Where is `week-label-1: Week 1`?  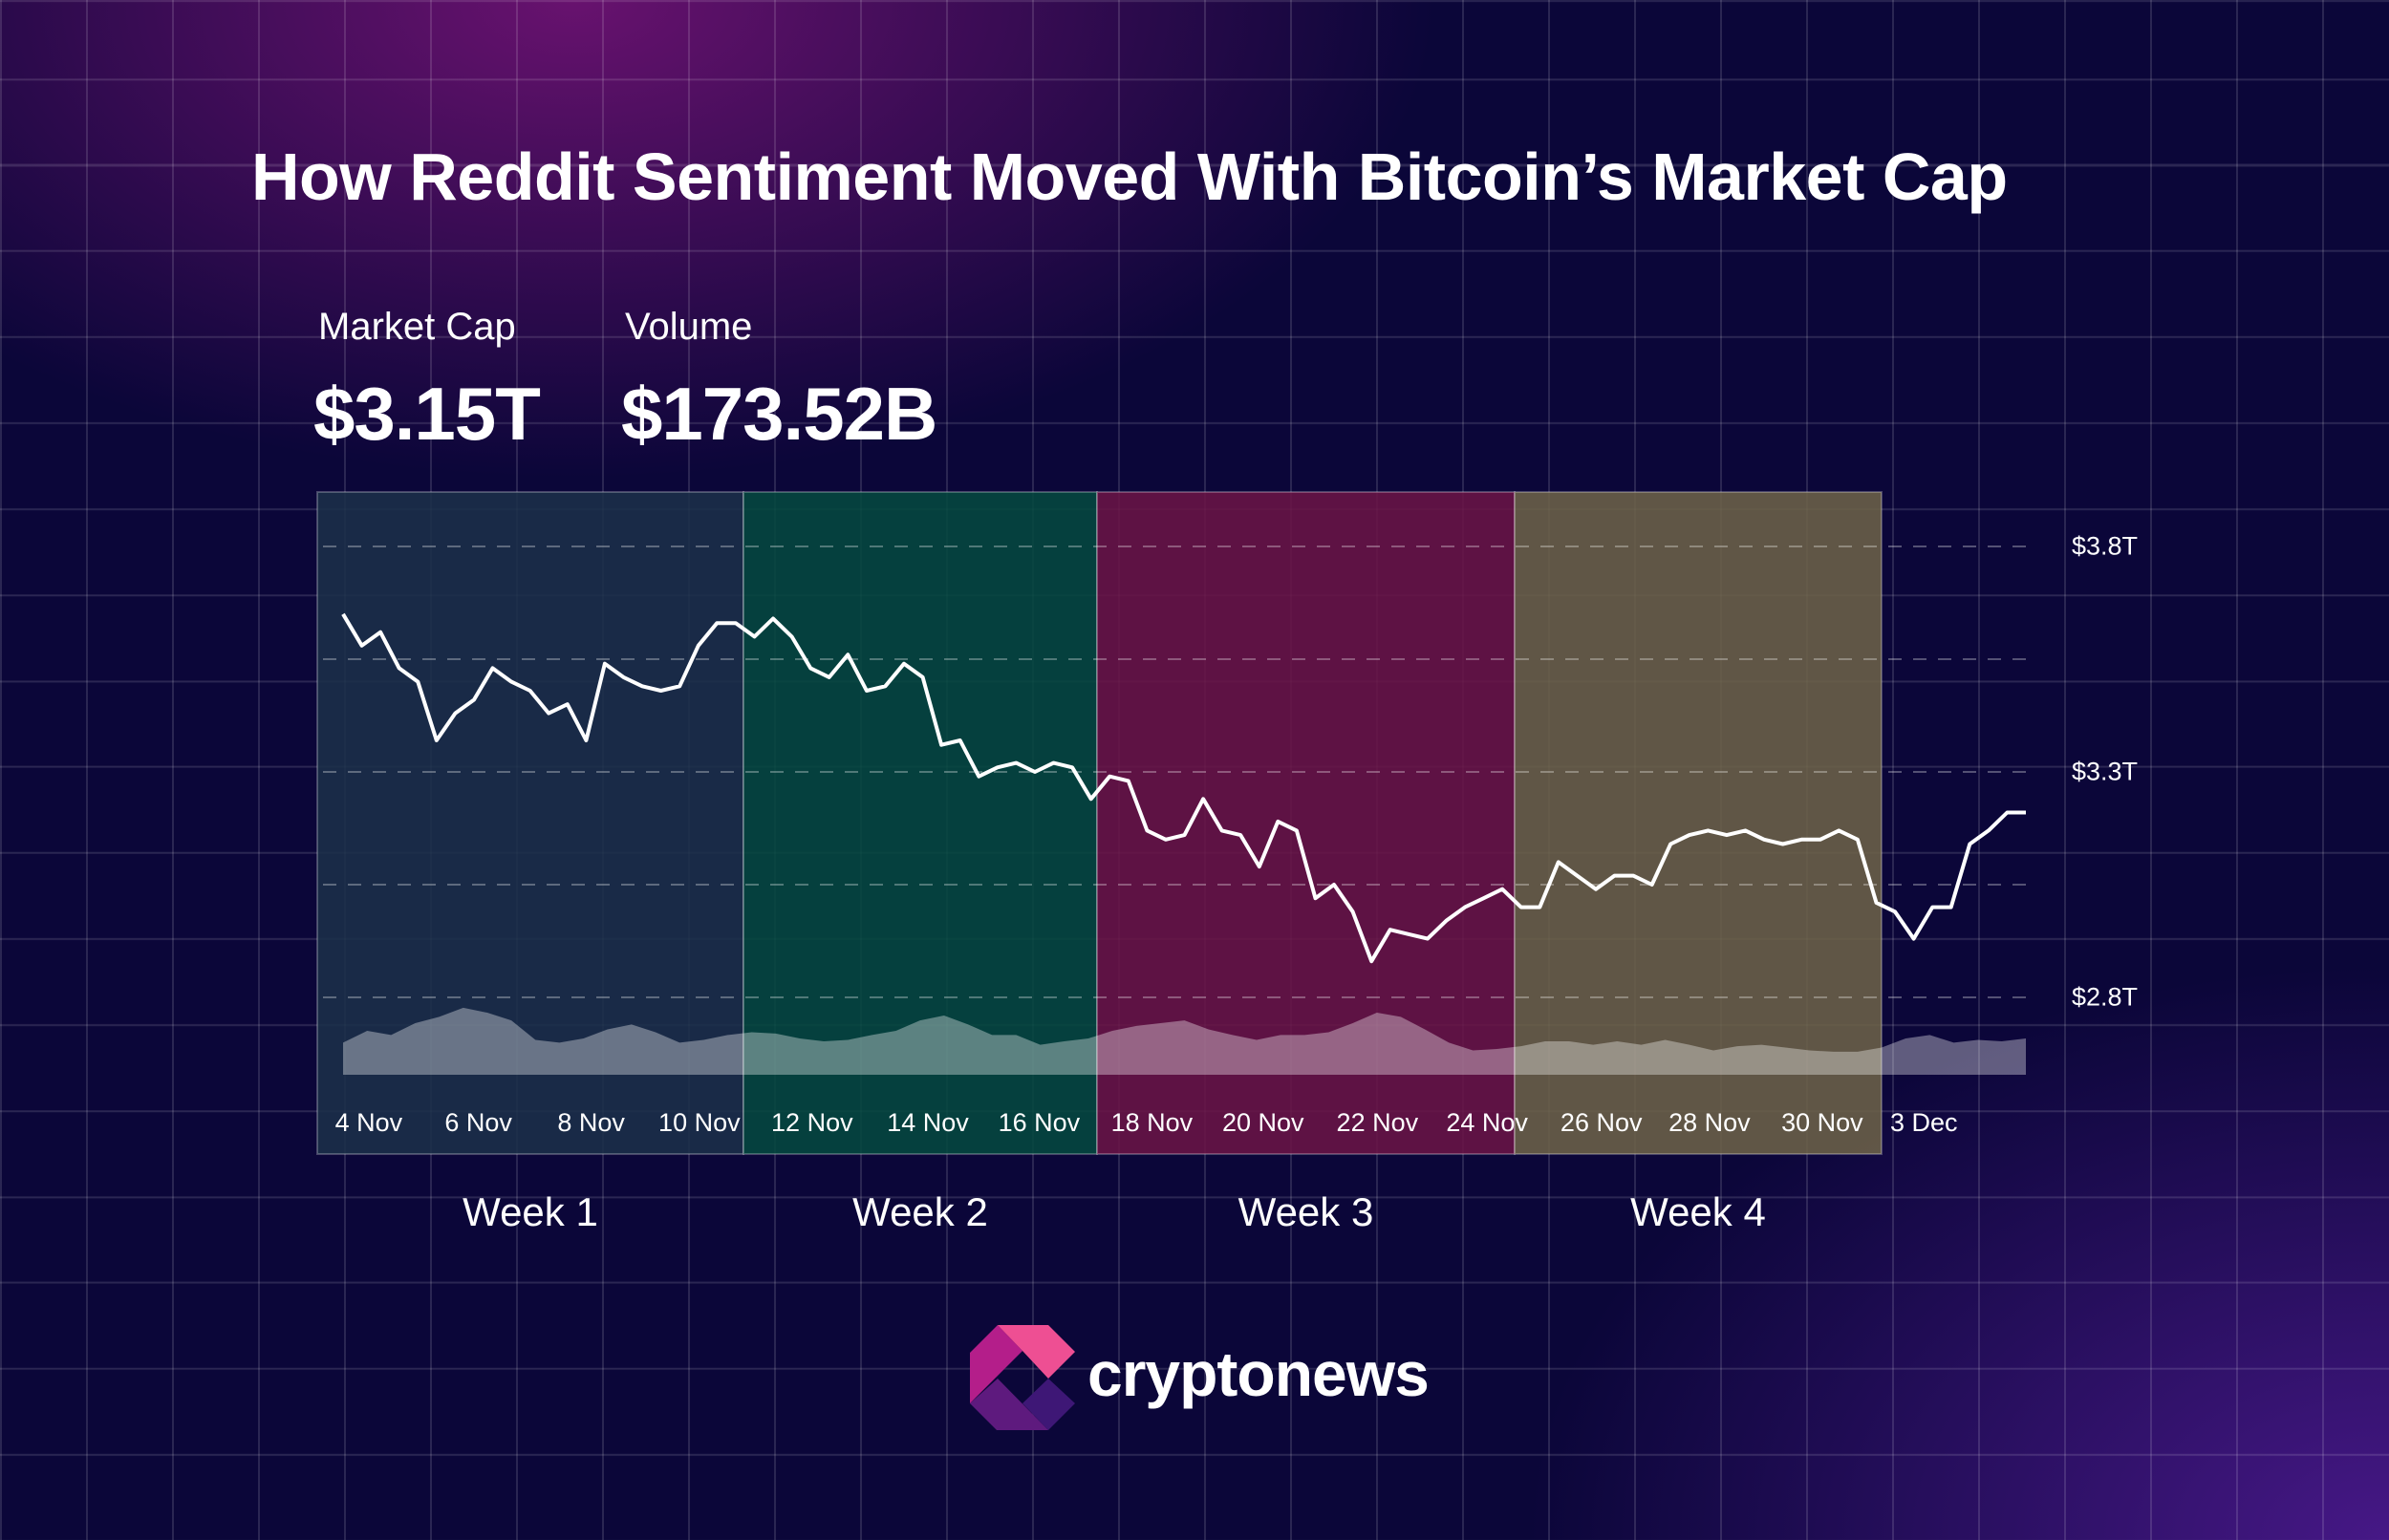
week-label-1: Week 1 is located at coordinates (531, 1212).